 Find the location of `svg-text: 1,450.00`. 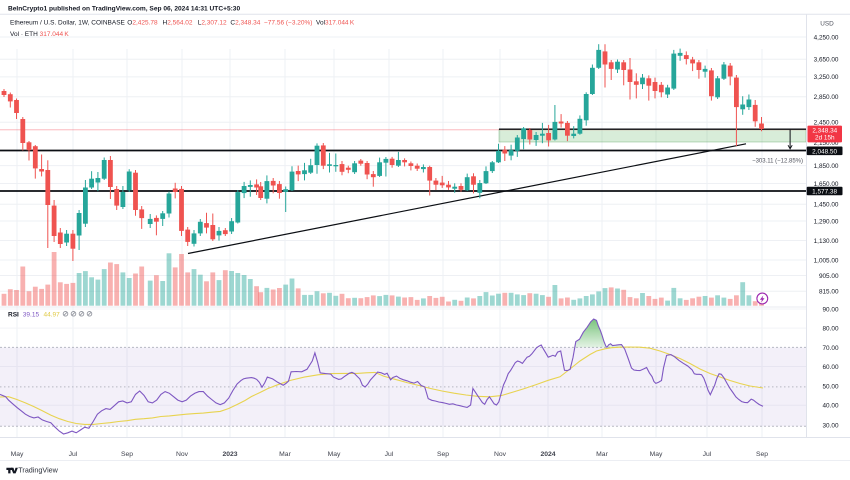

svg-text: 1,450.00 is located at coordinates (826, 205).